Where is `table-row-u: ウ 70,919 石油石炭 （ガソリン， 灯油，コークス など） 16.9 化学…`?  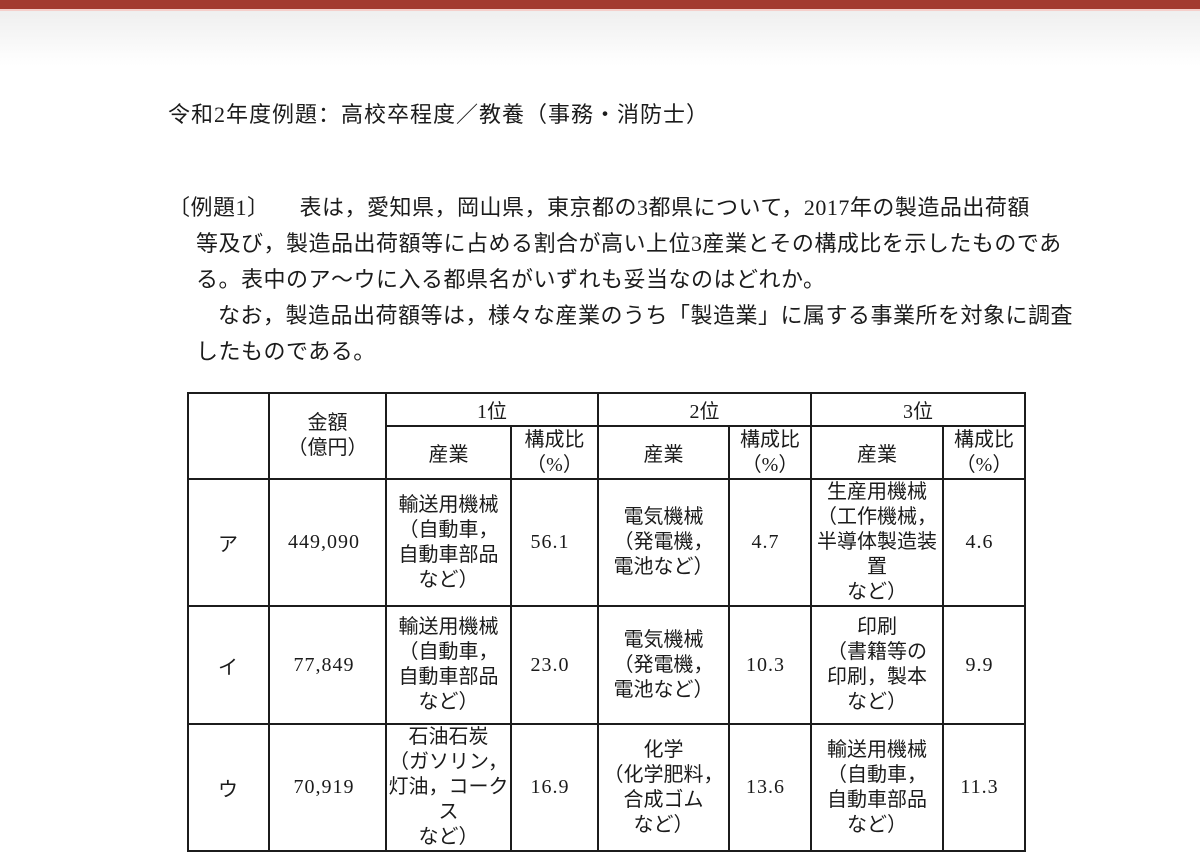
table-row-u: ウ 70,919 石油石炭 （ガソリン， 灯油，コークス など） 16.9 化学… is located at coordinates (606, 787).